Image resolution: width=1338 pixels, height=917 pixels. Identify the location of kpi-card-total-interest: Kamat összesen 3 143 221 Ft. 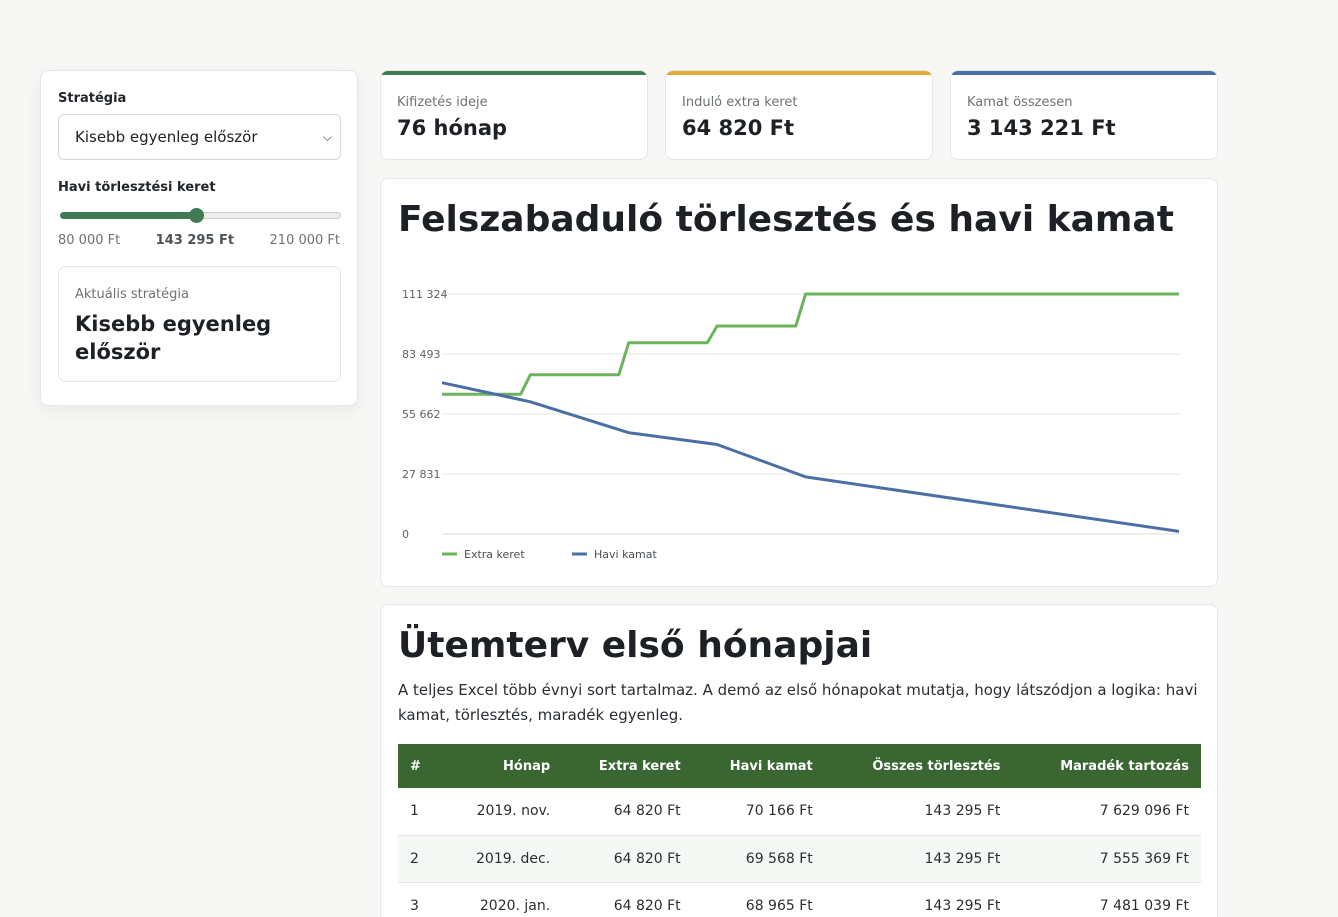
(1084, 115).